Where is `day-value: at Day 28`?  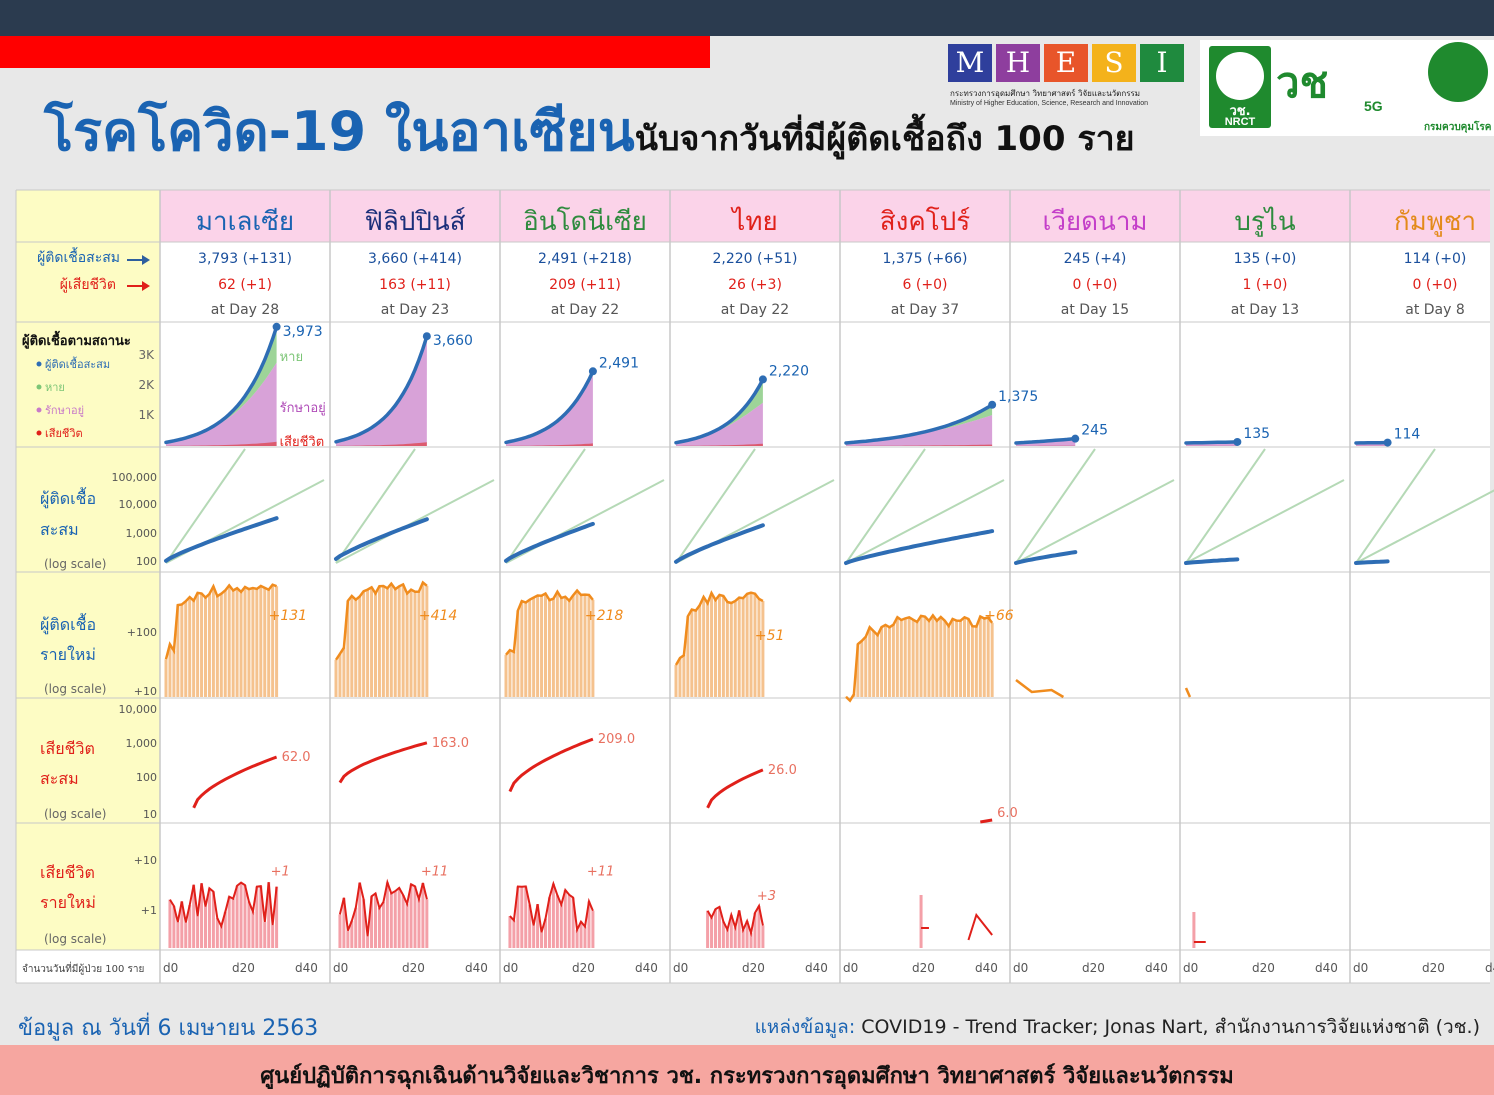
day-value: at Day 28 is located at coordinates (245, 310).